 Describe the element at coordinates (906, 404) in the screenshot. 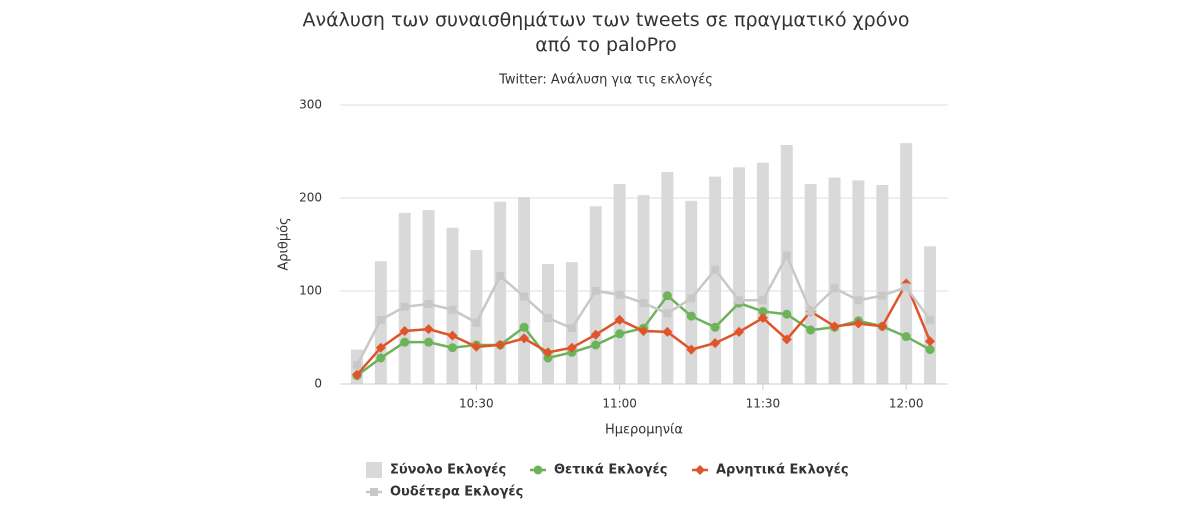

I see `x-tick-label: 12:00` at that location.